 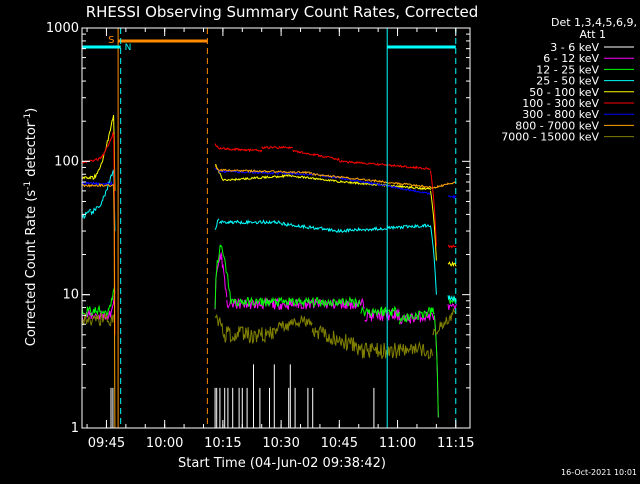 What do you see at coordinates (564, 92) in the screenshot?
I see `legend-entry-label: 50 - 100 keV` at bounding box center [564, 92].